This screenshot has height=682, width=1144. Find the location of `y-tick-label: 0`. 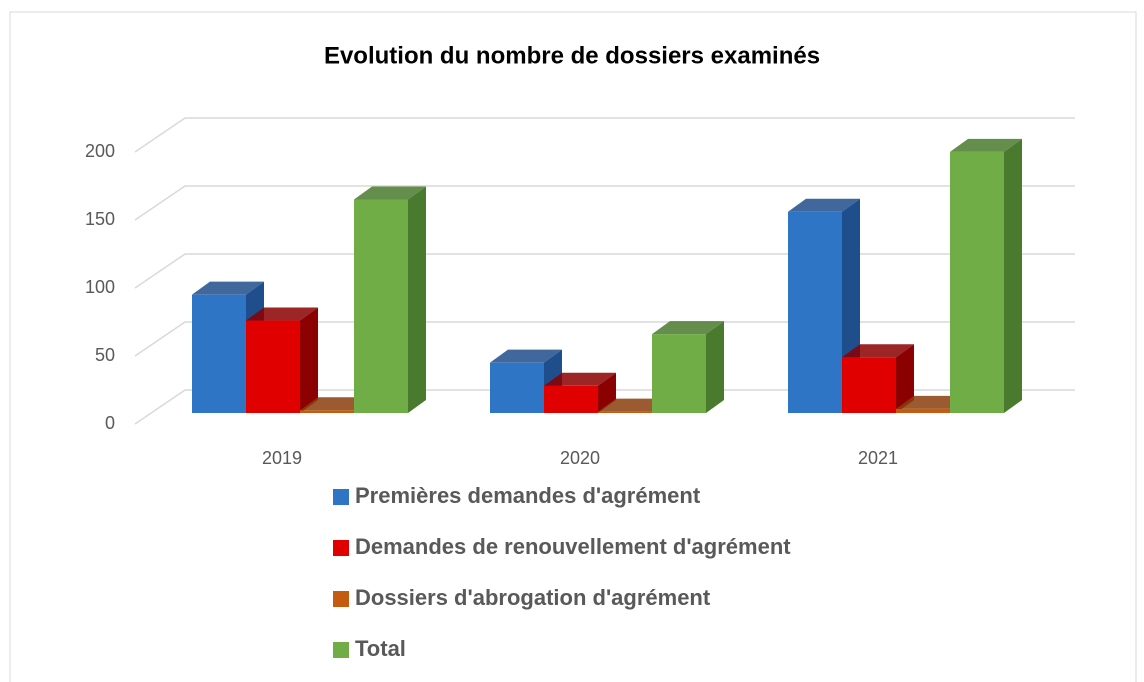

y-tick-label: 0 is located at coordinates (110, 423).